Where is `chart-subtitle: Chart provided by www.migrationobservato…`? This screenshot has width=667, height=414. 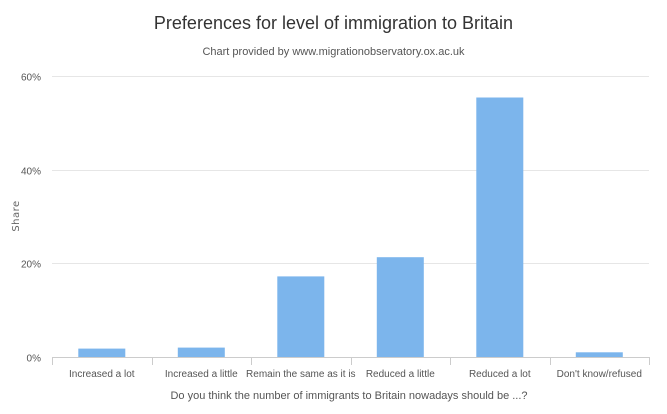
chart-subtitle: Chart provided by www.migrationobservato… is located at coordinates (333, 52).